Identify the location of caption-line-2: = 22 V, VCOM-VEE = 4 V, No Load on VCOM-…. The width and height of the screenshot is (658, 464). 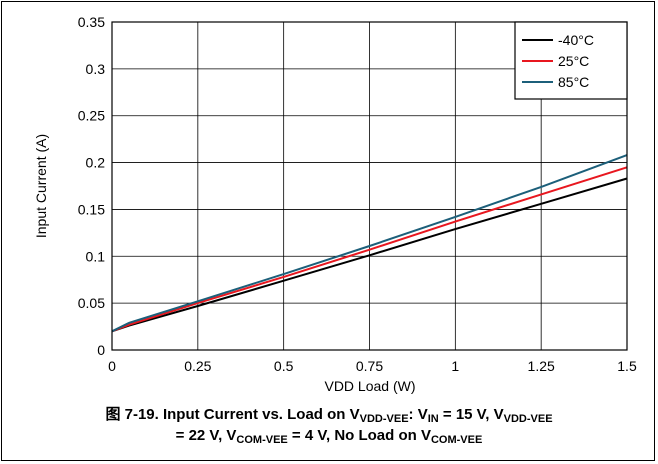
(329, 436).